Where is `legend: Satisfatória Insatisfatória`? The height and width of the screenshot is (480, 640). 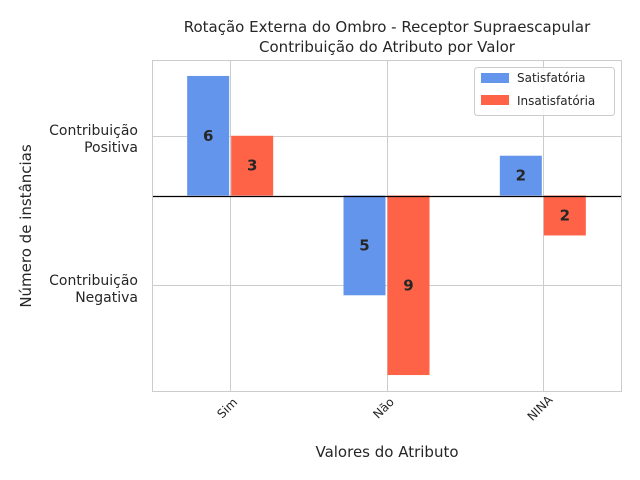 legend: Satisfatória Insatisfatória is located at coordinates (544, 91).